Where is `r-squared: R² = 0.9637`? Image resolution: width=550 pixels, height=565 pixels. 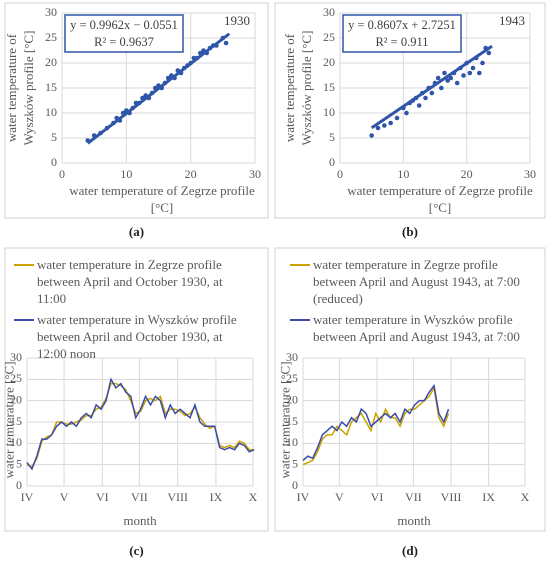
r-squared: R² = 0.9637 is located at coordinates (124, 42).